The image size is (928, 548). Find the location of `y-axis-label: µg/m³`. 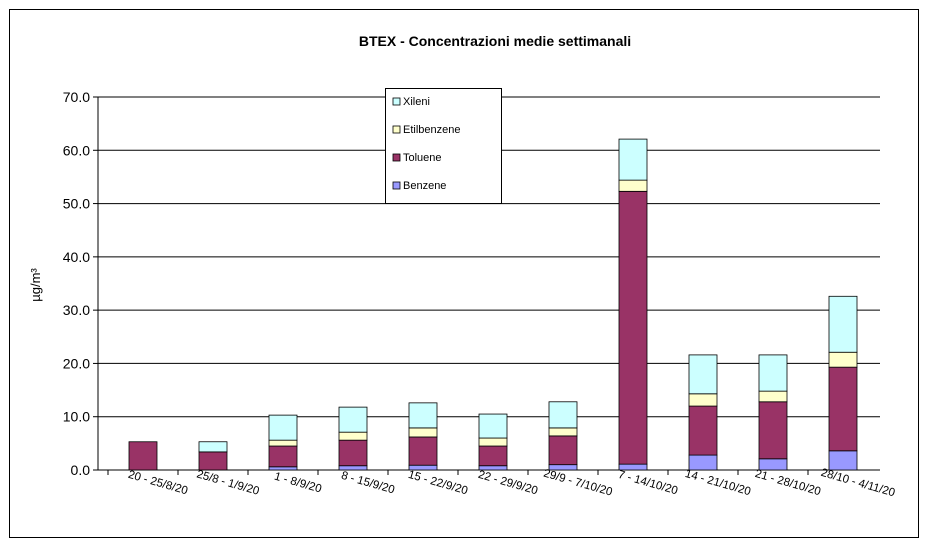

y-axis-label: µg/m³ is located at coordinates (35, 285).